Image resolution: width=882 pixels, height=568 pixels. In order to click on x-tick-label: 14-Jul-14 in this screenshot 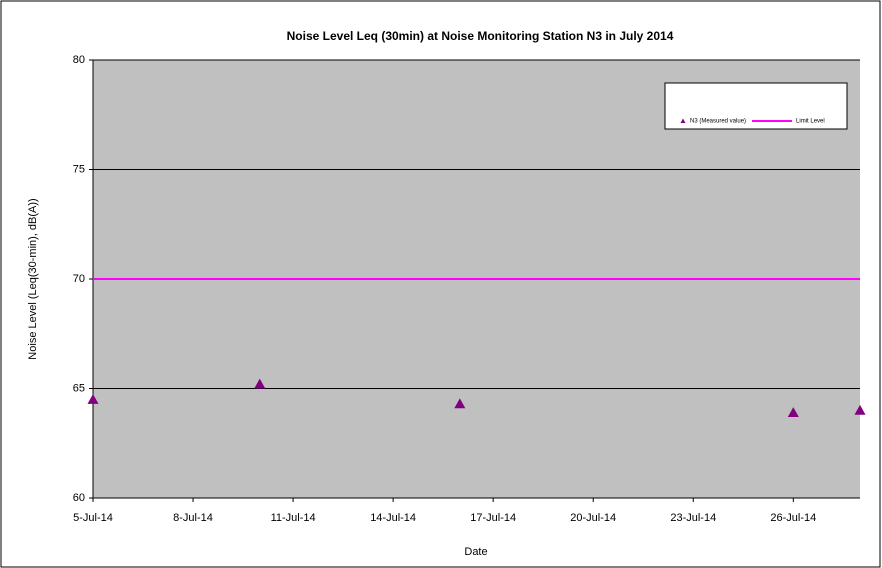, I will do `click(393, 518)`.